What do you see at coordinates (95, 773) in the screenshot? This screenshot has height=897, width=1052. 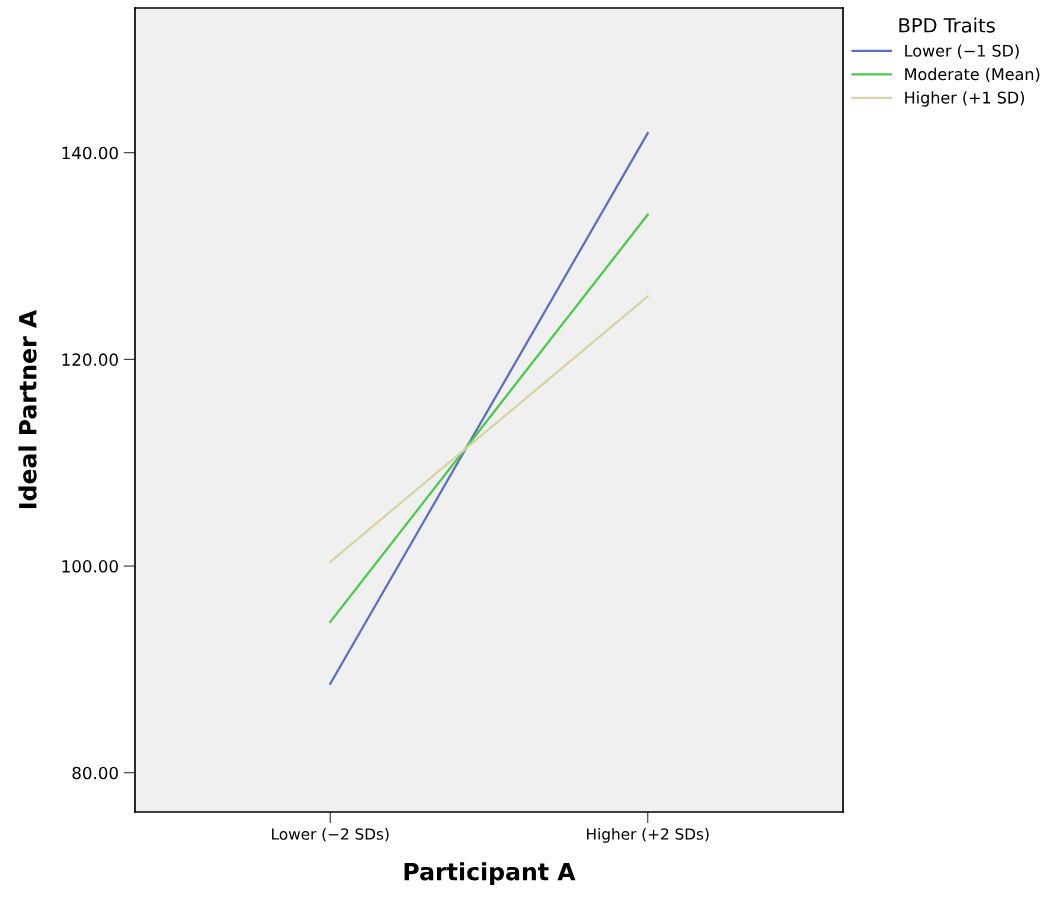 I see `y-tick-label: 80.00` at bounding box center [95, 773].